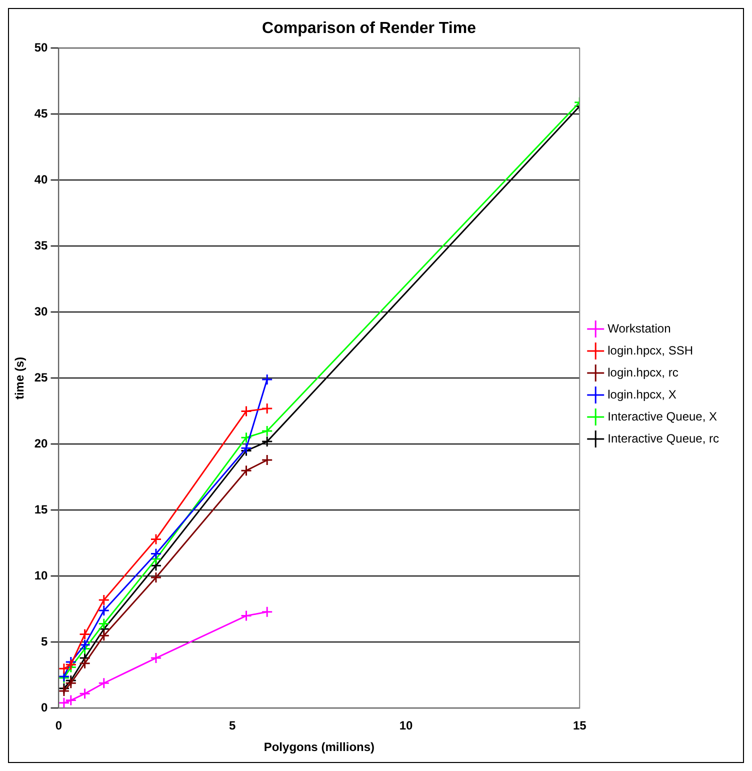 This screenshot has height=771, width=752. Describe the element at coordinates (319, 747) in the screenshot. I see `x-axis-title: Polygons (millions)` at that location.